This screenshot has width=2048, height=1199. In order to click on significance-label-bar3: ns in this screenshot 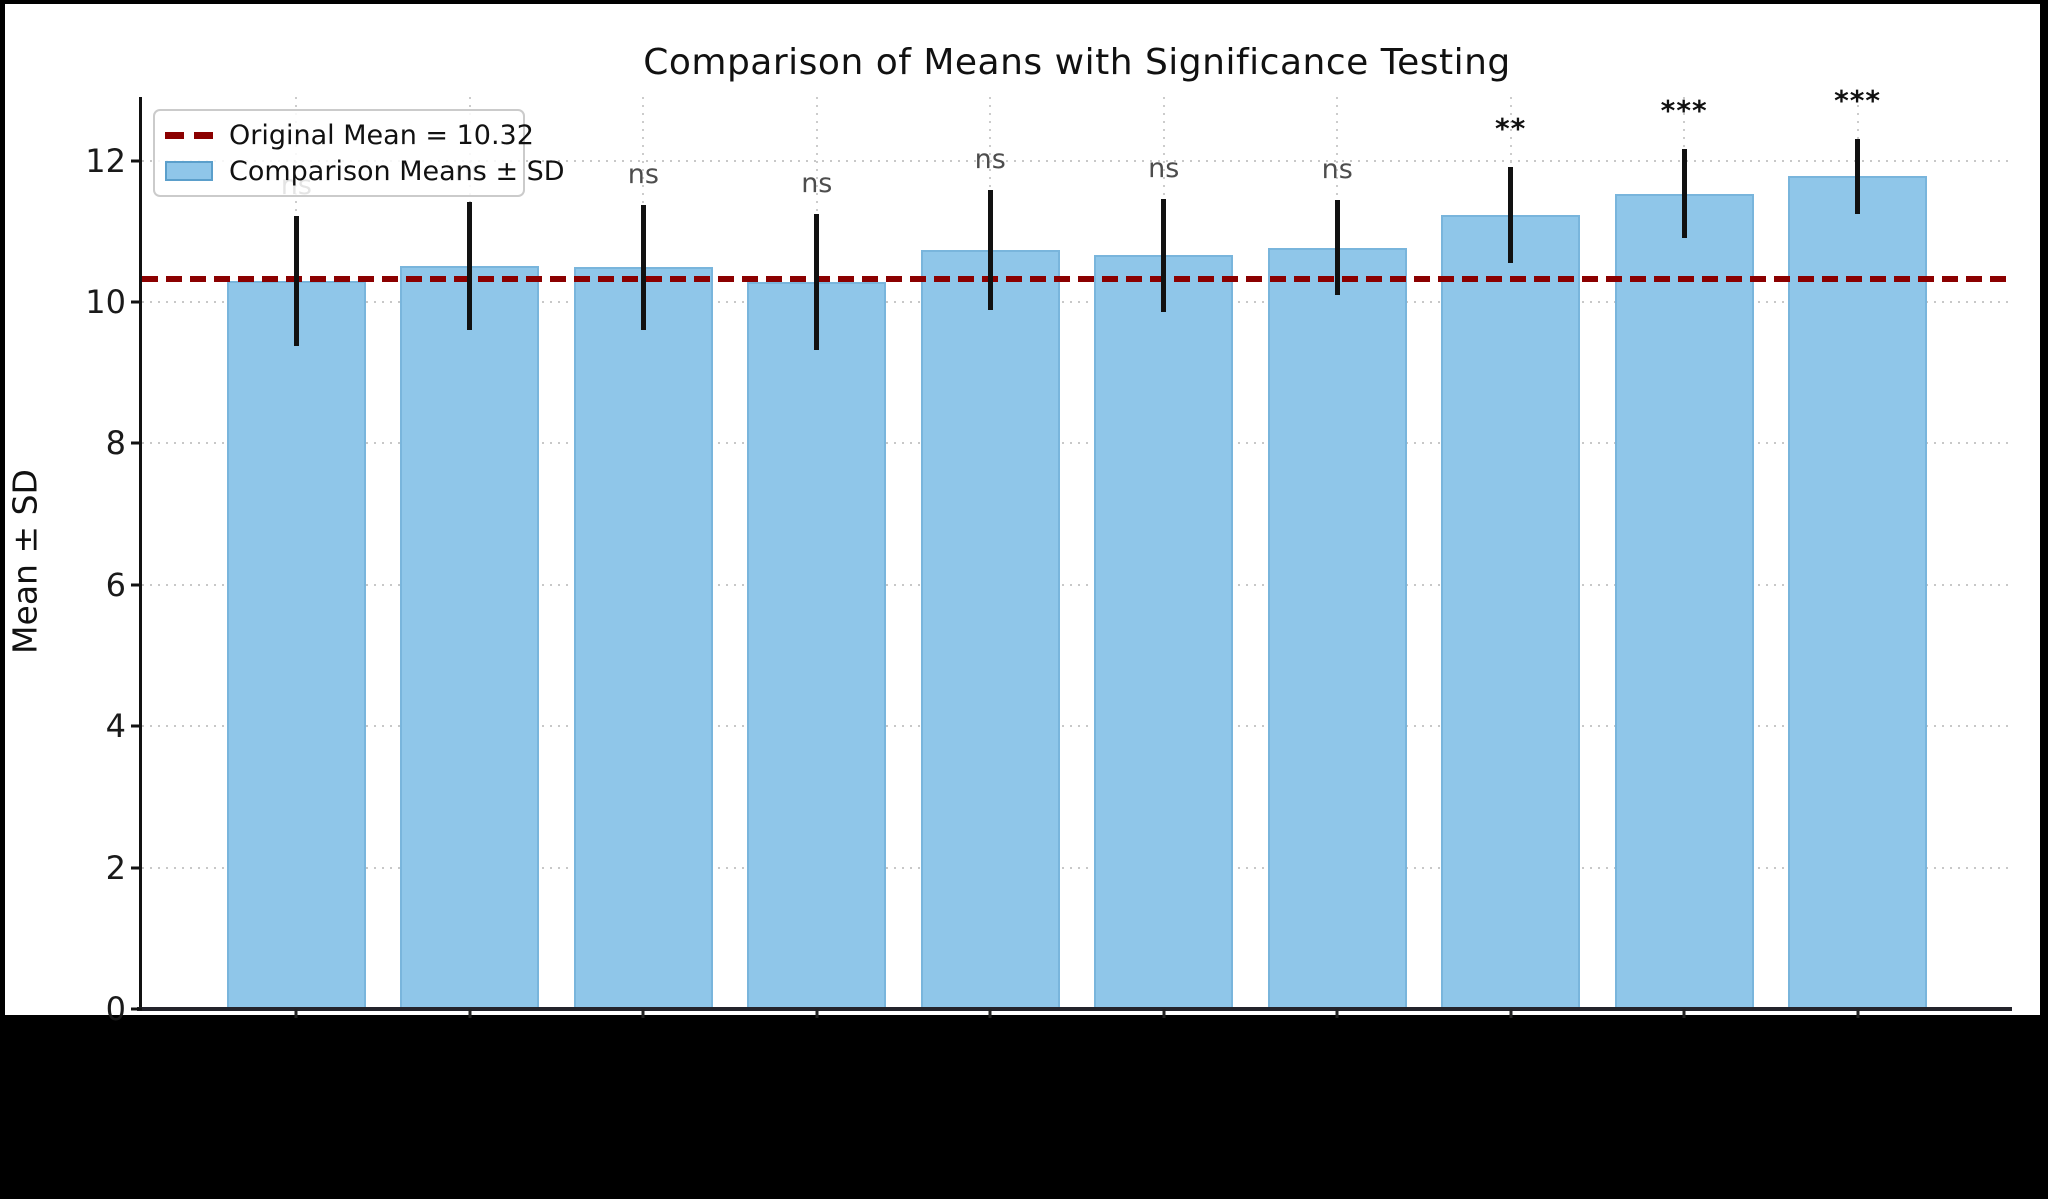, I will do `click(643, 175)`.